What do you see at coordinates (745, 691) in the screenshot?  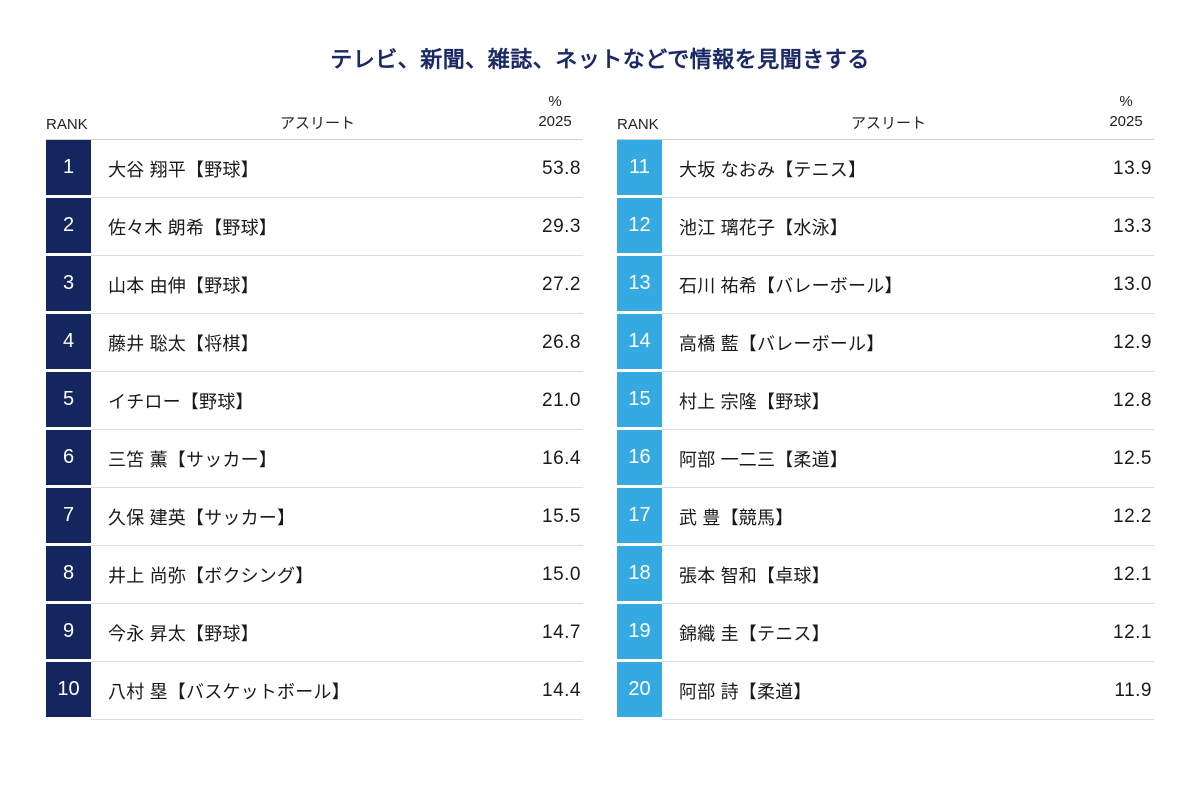 I see `athlete-name: 阿部 詩【柔道】` at bounding box center [745, 691].